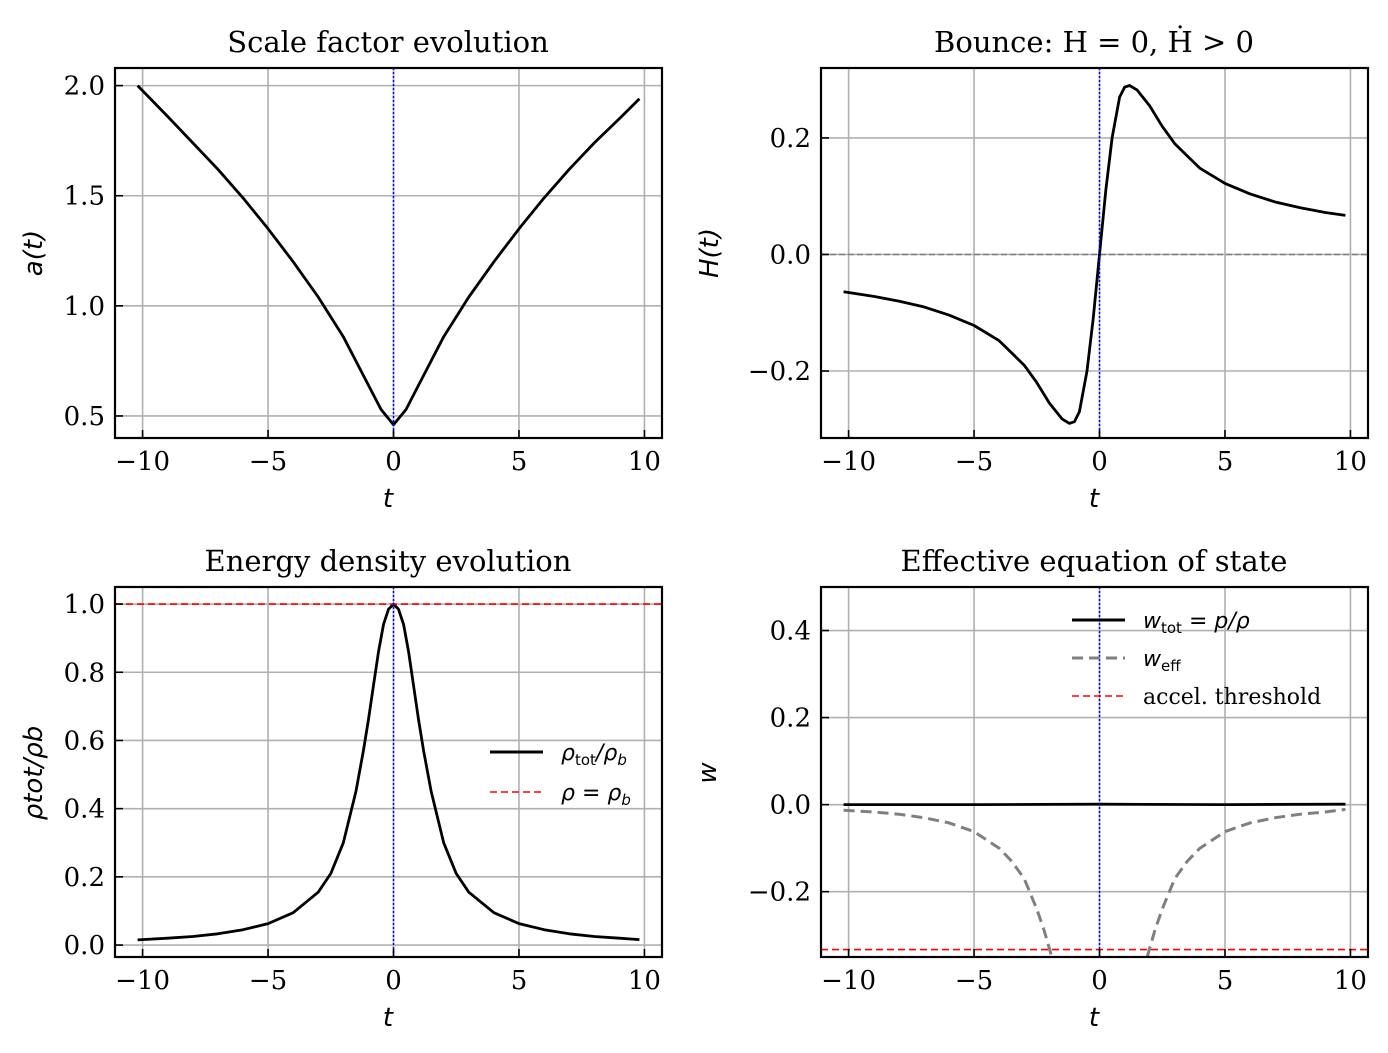 This screenshot has height=1053, width=1388. What do you see at coordinates (1232, 697) in the screenshot?
I see `legend-label: accel. threshold` at bounding box center [1232, 697].